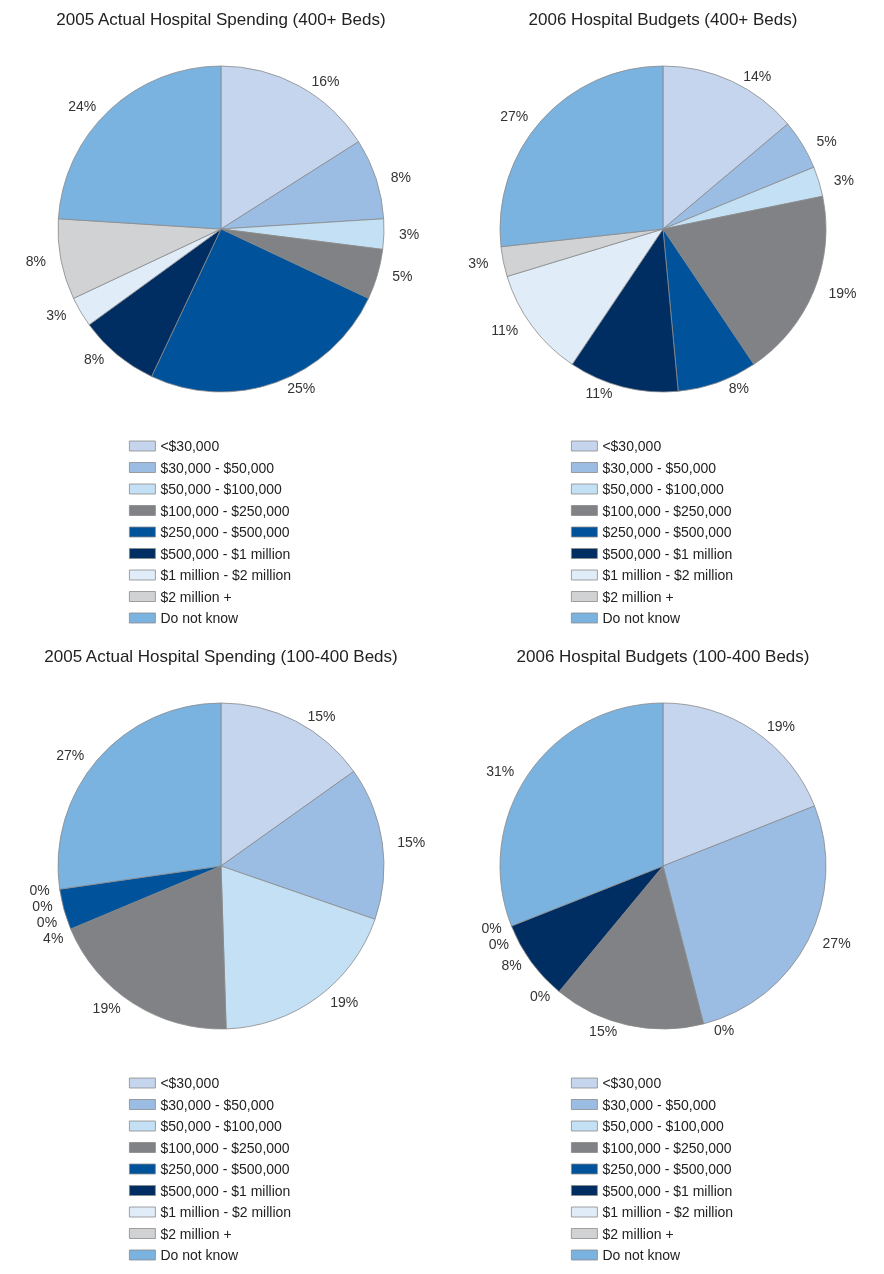 The image size is (884, 1274). Describe the element at coordinates (663, 656) in the screenshot. I see `chart-title: 2006 Hospital Budgets (100-400 Beds)` at that location.